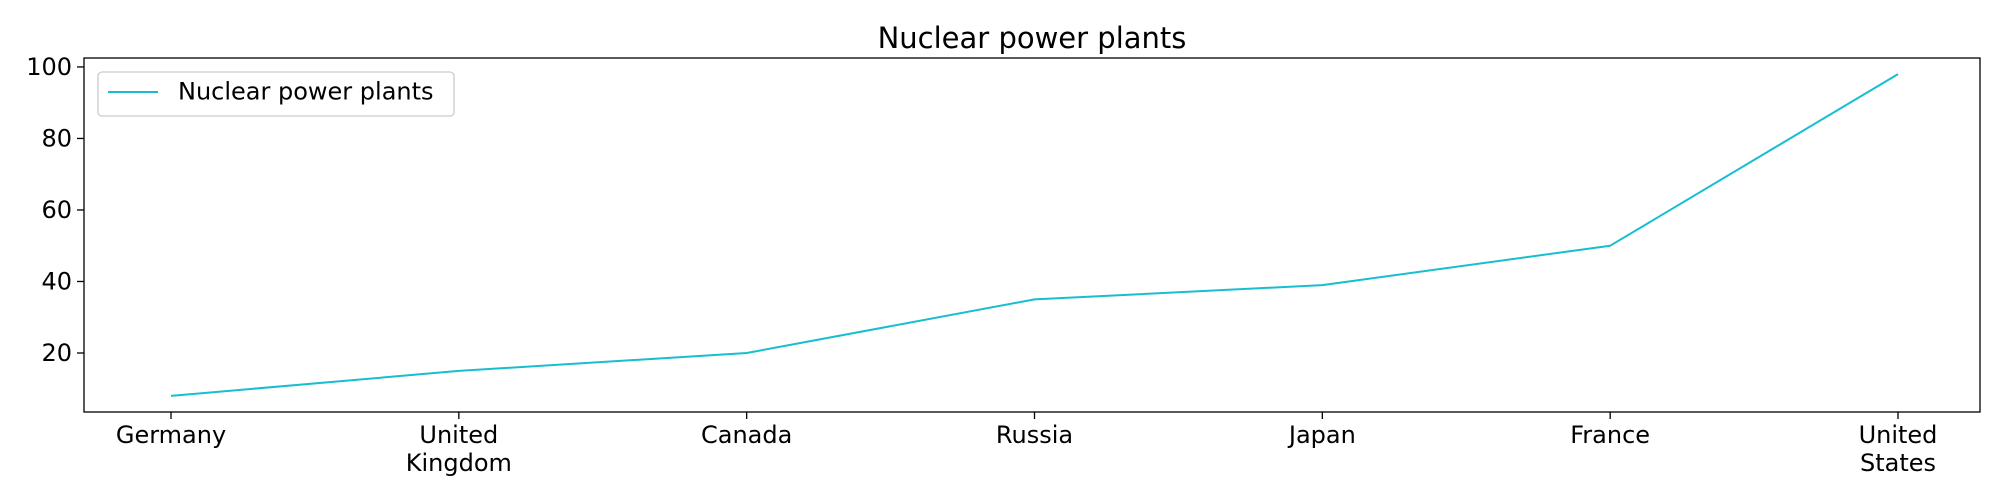 This screenshot has height=504, width=2000. Describe the element at coordinates (56, 281) in the screenshot. I see `y-tick-label: 40` at that location.